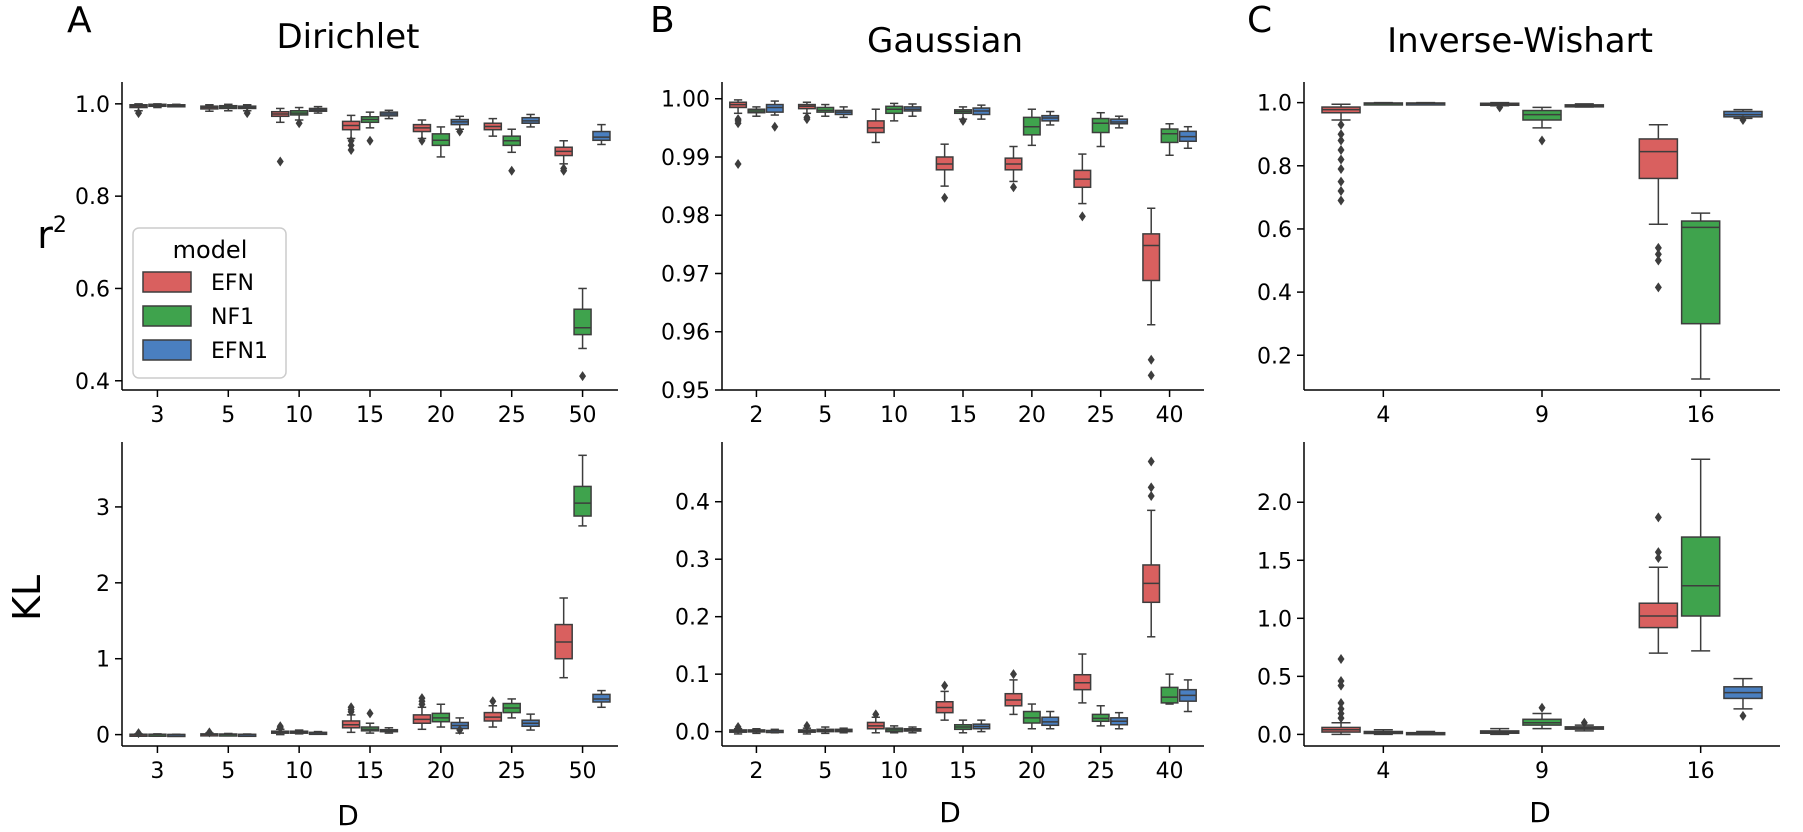 This screenshot has height=832, width=1803. Describe the element at coordinates (685, 274) in the screenshot. I see `y-tick-label: 0.97` at that location.